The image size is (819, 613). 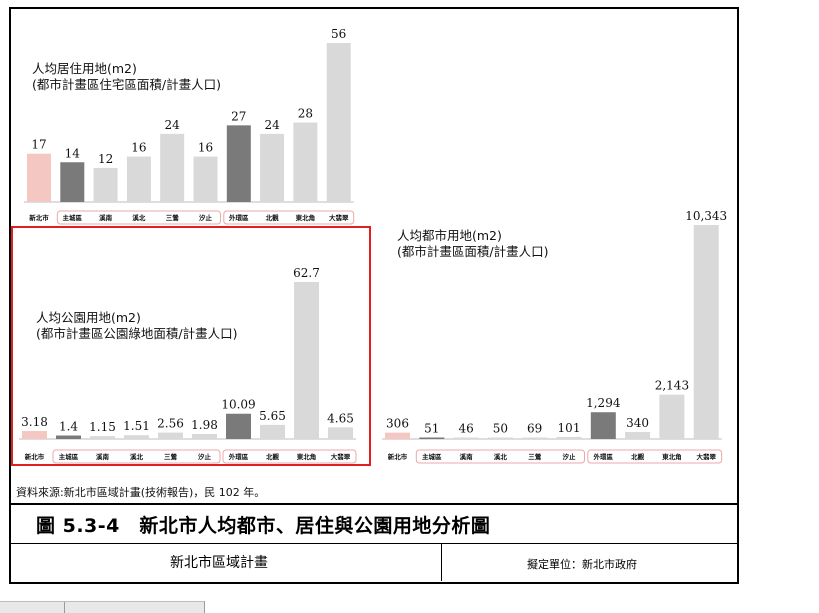 I want to click on data-label: 1,294, so click(x=603, y=403).